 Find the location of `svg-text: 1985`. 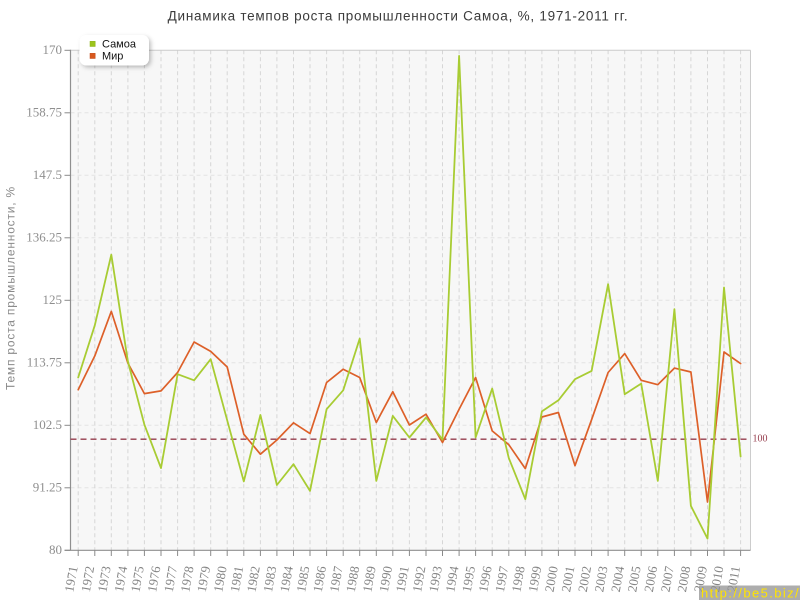

svg-text: 1985 is located at coordinates (302, 579).